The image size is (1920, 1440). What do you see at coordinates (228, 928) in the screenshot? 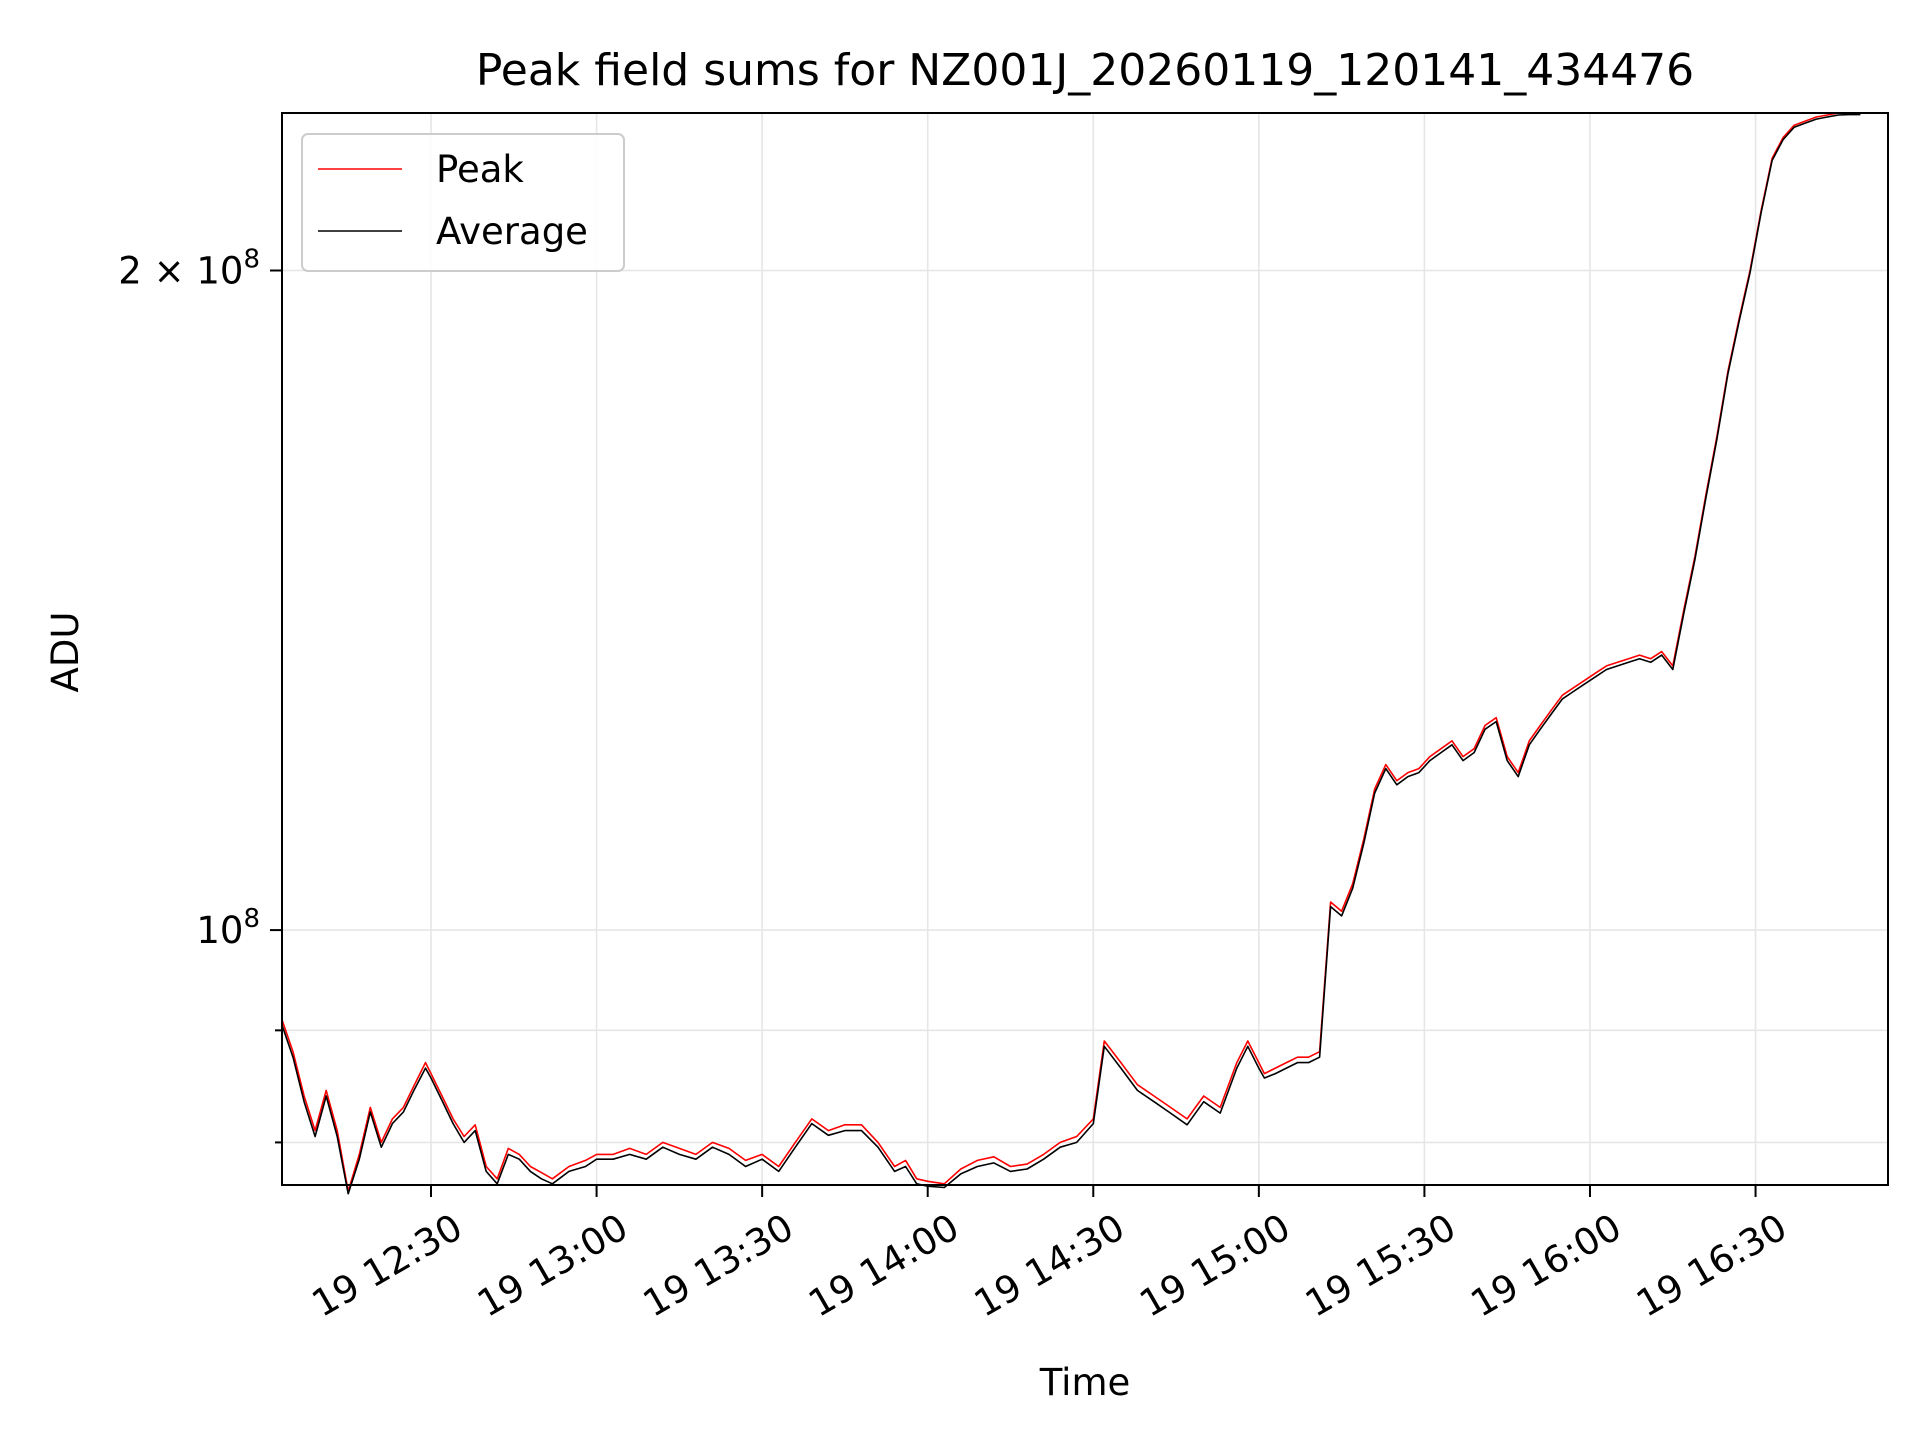
I see `y-tick-label: 108` at bounding box center [228, 928].